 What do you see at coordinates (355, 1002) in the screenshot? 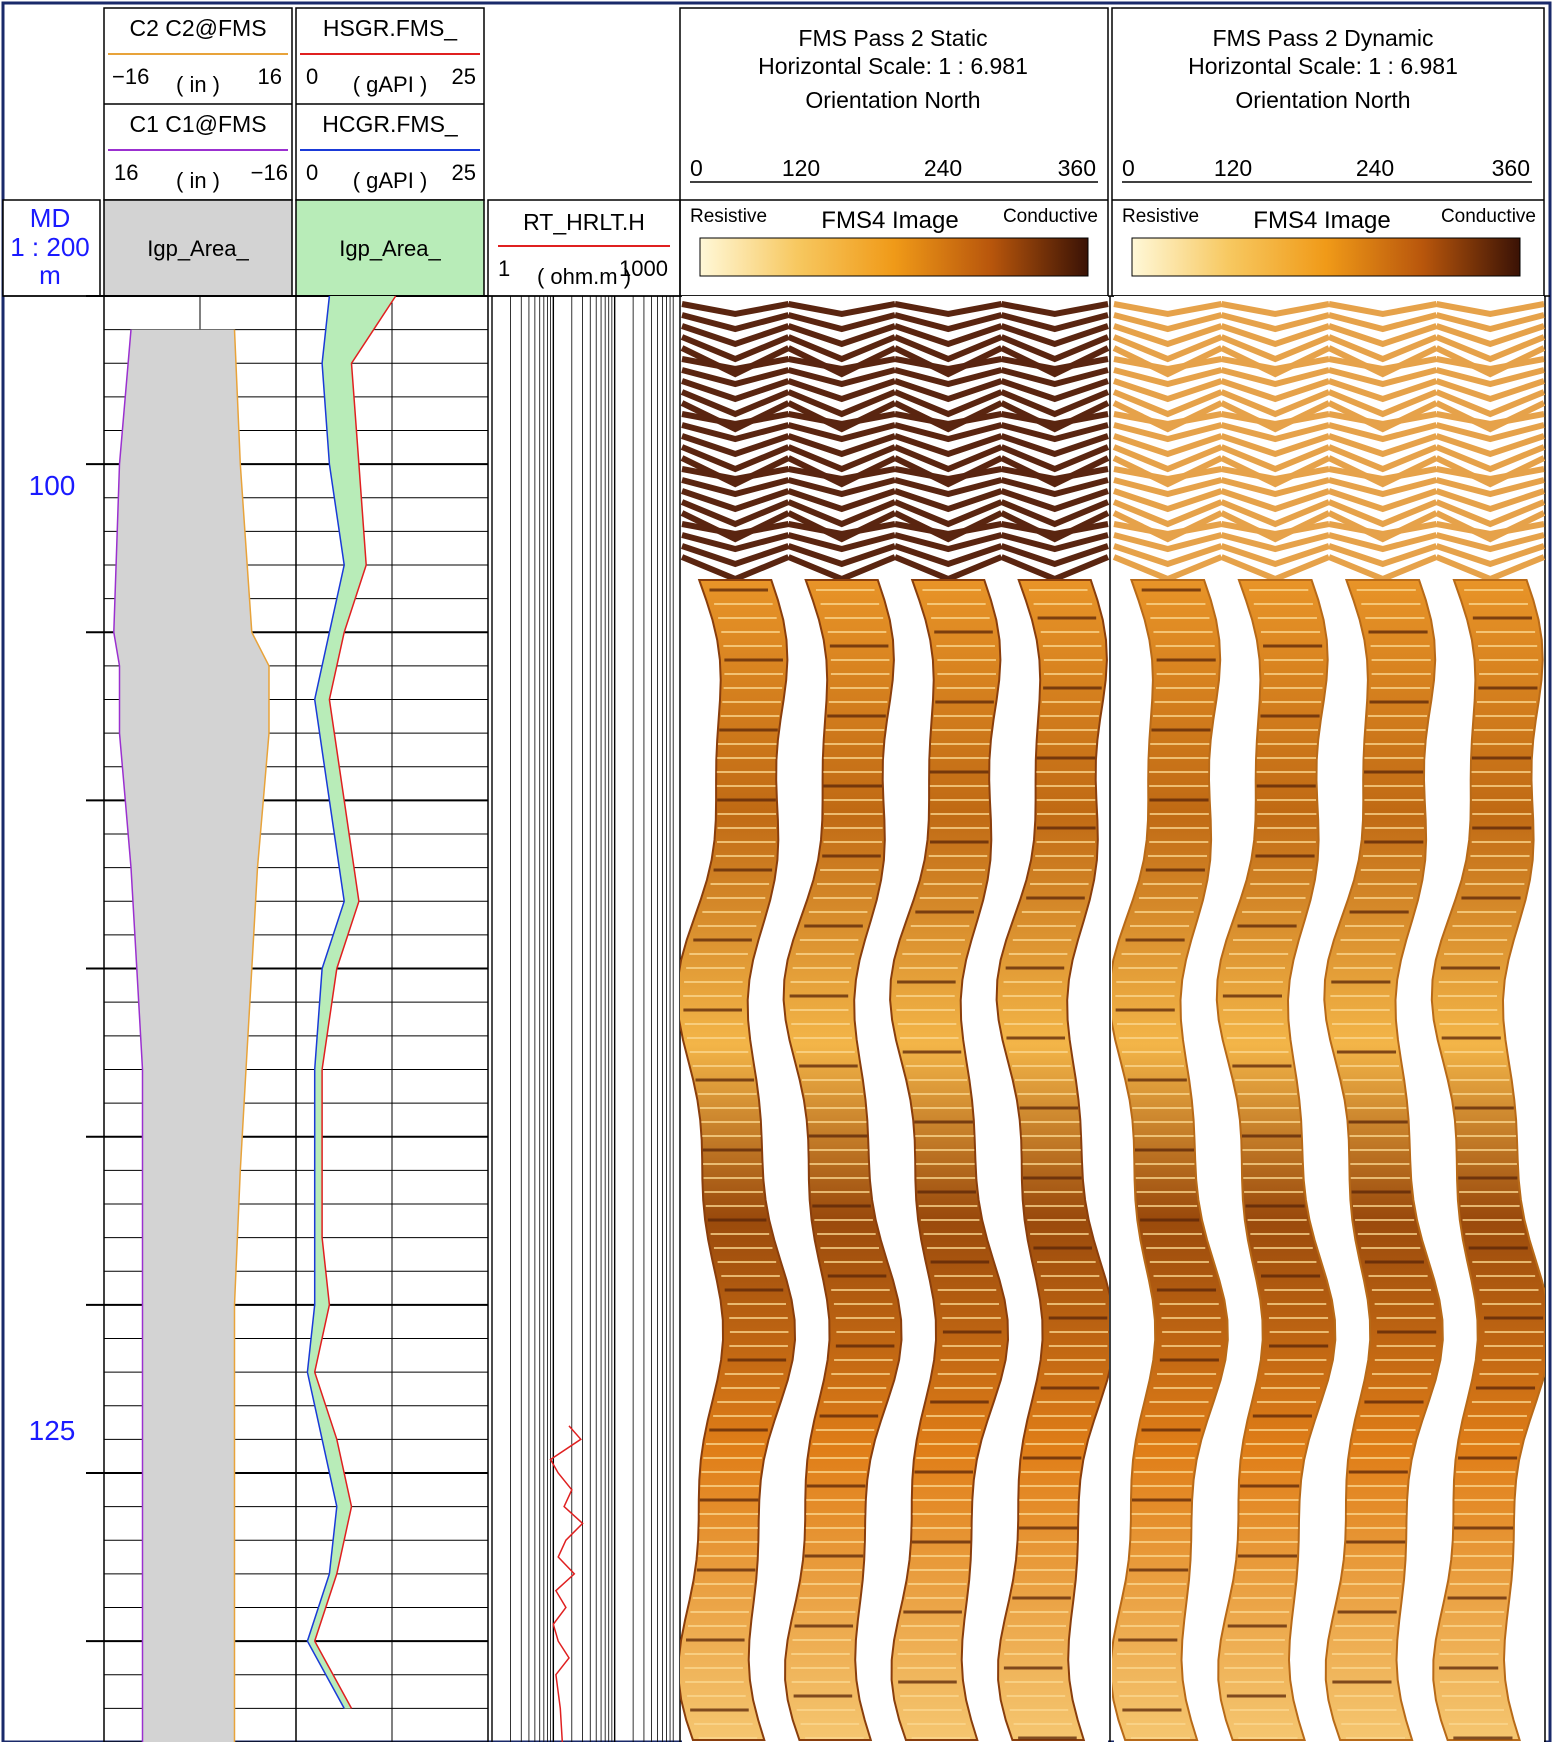
I see `hsgr-curve` at bounding box center [355, 1002].